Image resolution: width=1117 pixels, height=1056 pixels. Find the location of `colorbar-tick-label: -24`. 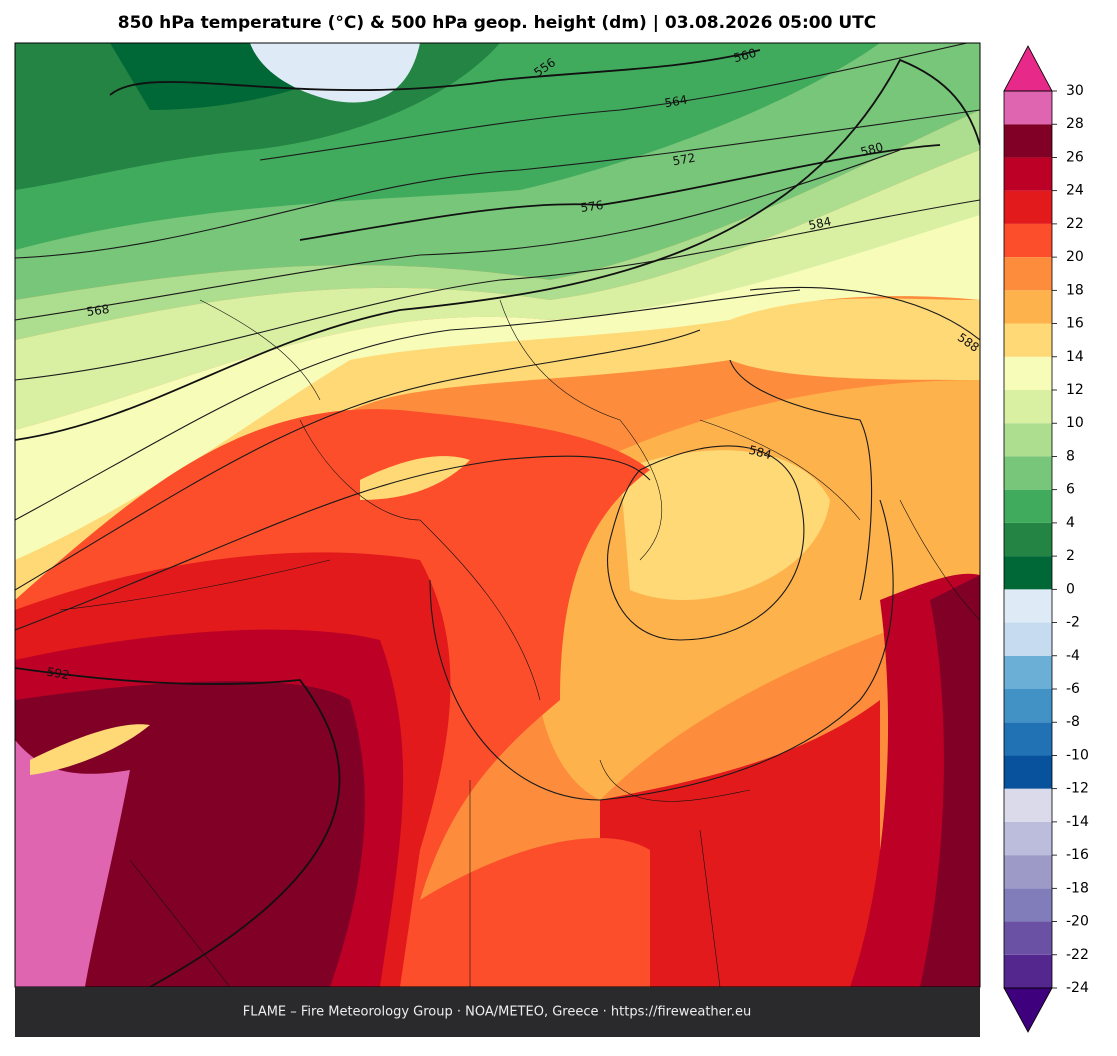

colorbar-tick-label: -24 is located at coordinates (1077, 988).